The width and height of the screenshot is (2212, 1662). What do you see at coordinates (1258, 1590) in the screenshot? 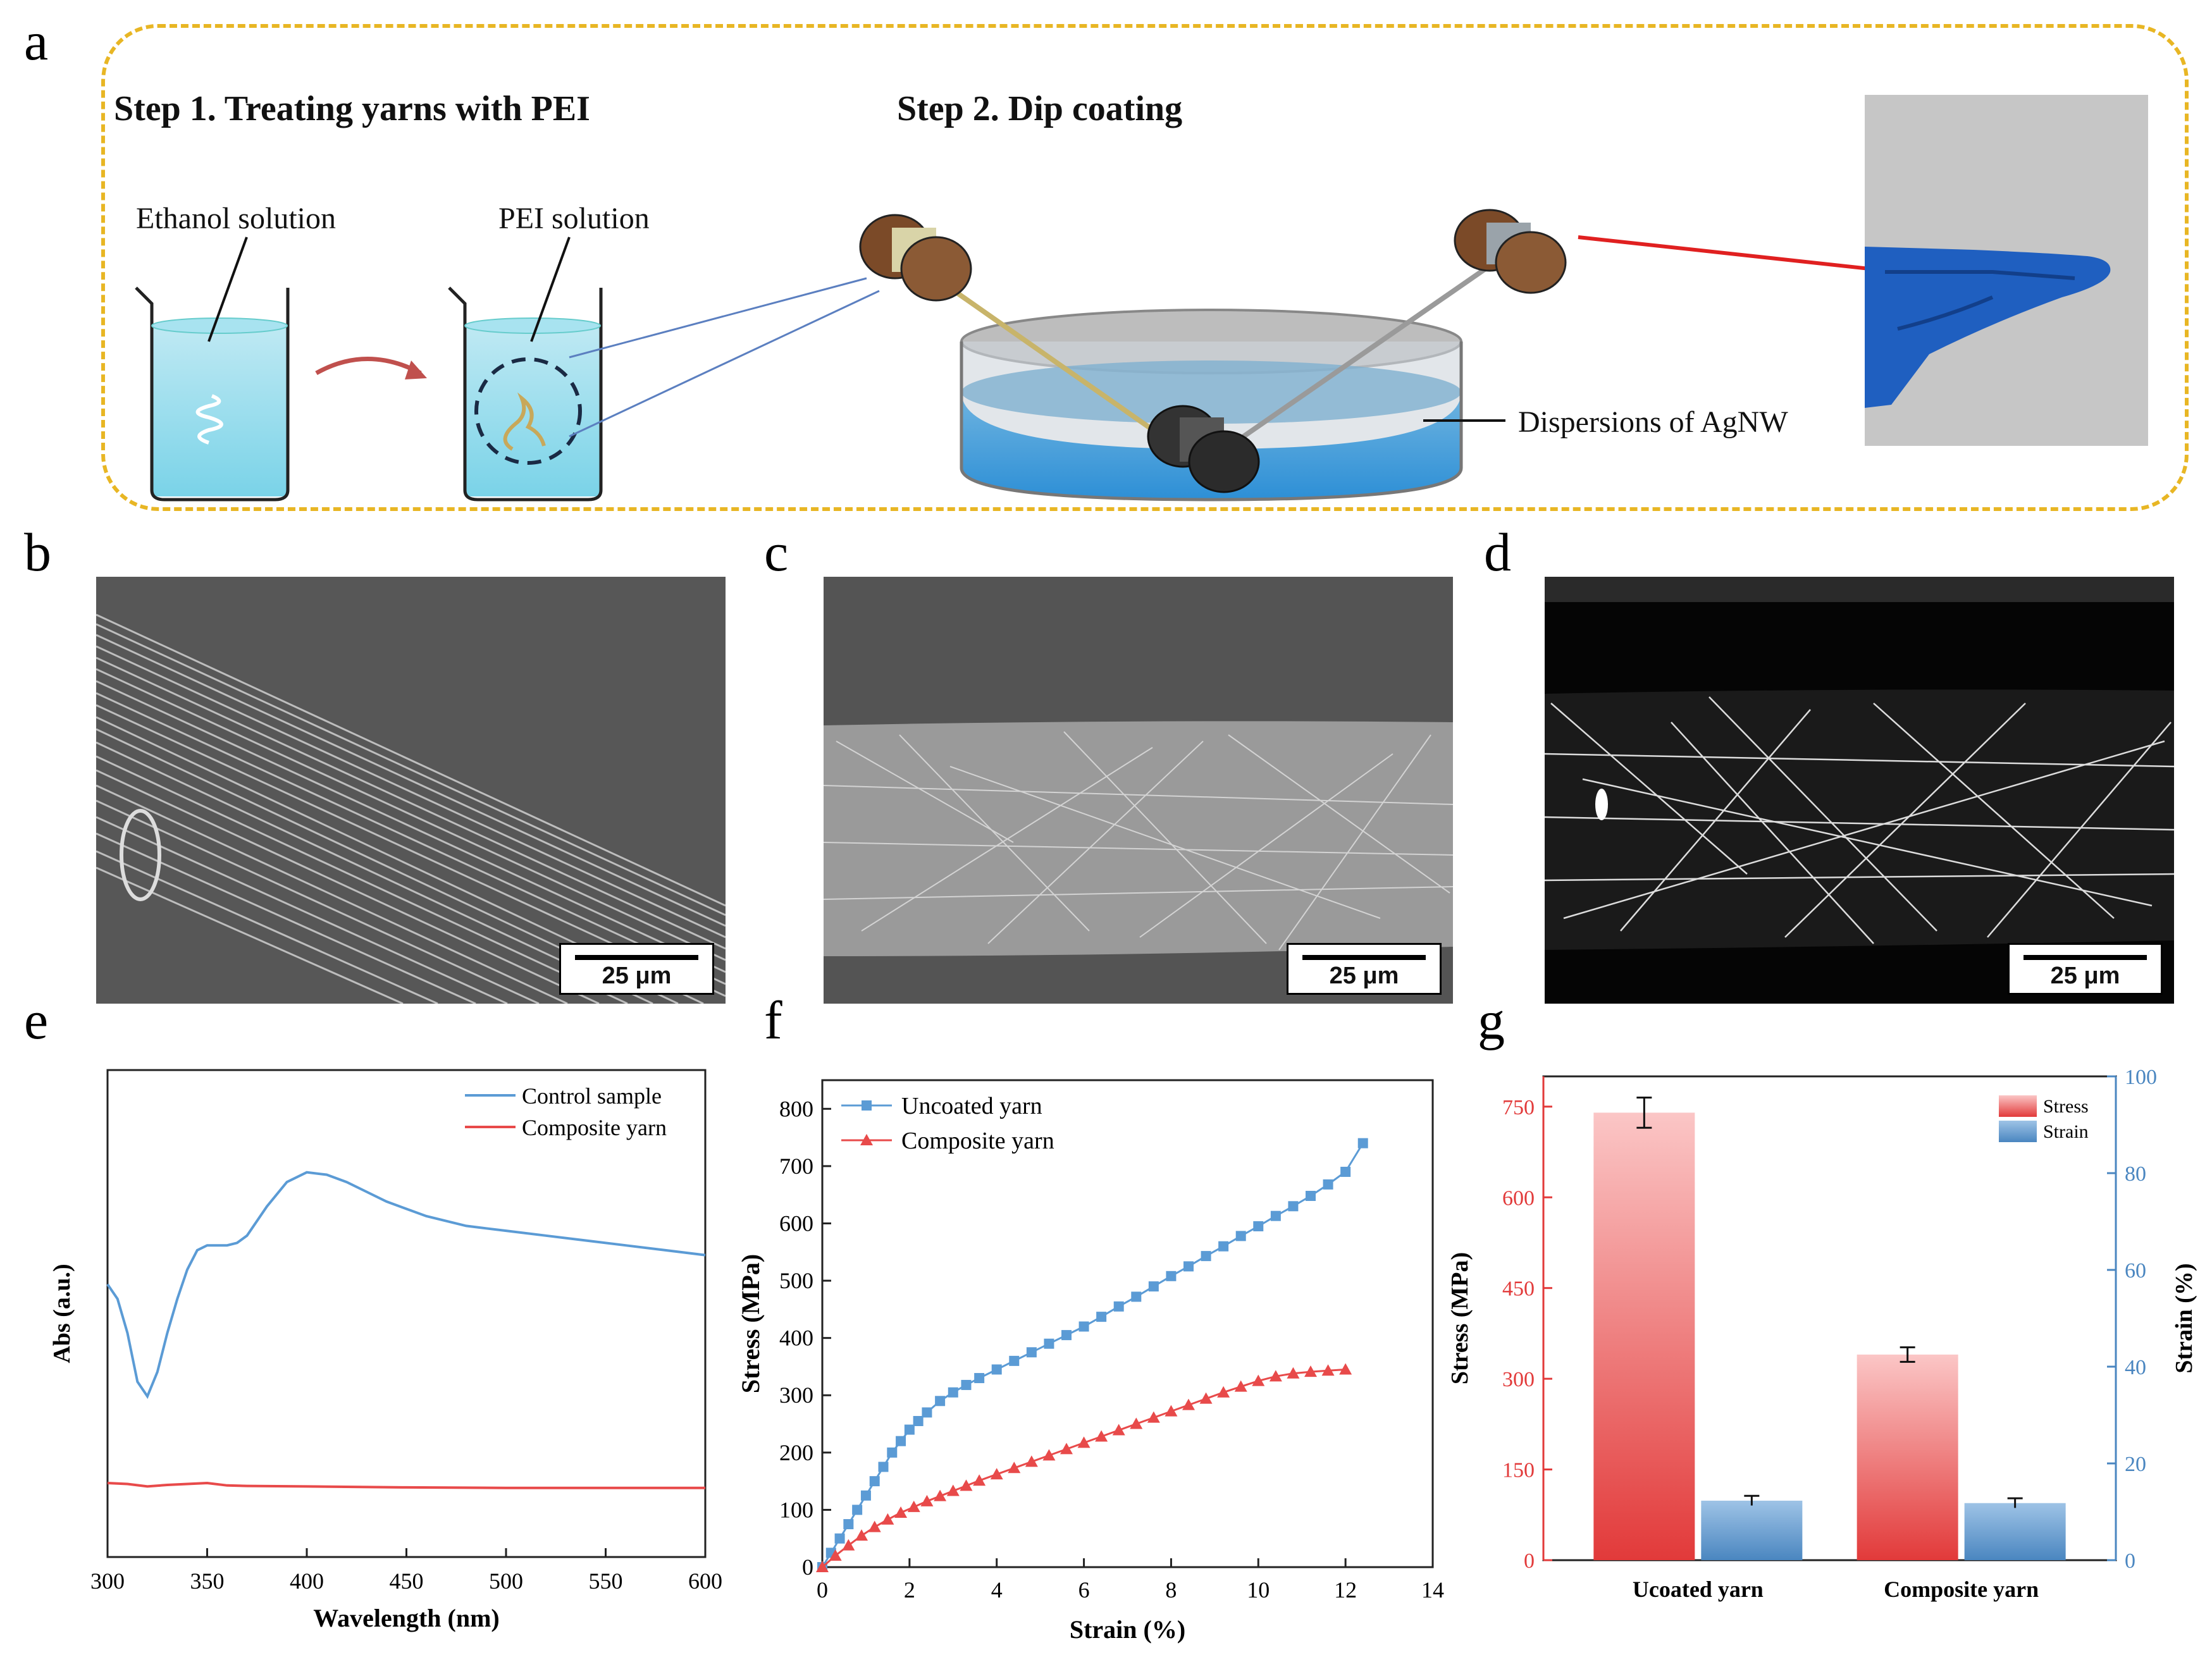
I see `x-tick-label: 10` at bounding box center [1258, 1590].